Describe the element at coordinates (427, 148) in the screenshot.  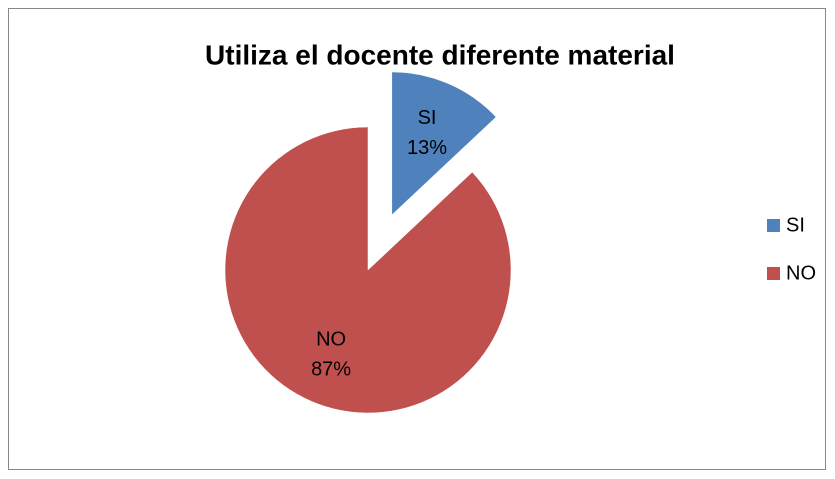
I see `slice-value-label: 13%` at that location.